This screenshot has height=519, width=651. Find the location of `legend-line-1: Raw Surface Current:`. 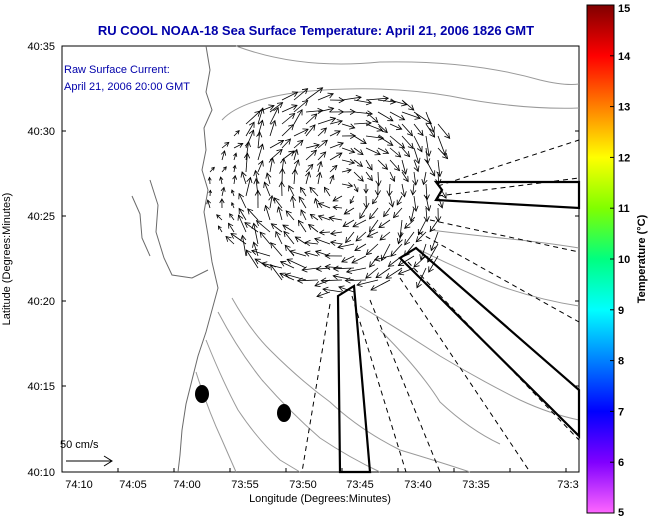

legend-line-1: Raw Surface Current: is located at coordinates (117, 70).